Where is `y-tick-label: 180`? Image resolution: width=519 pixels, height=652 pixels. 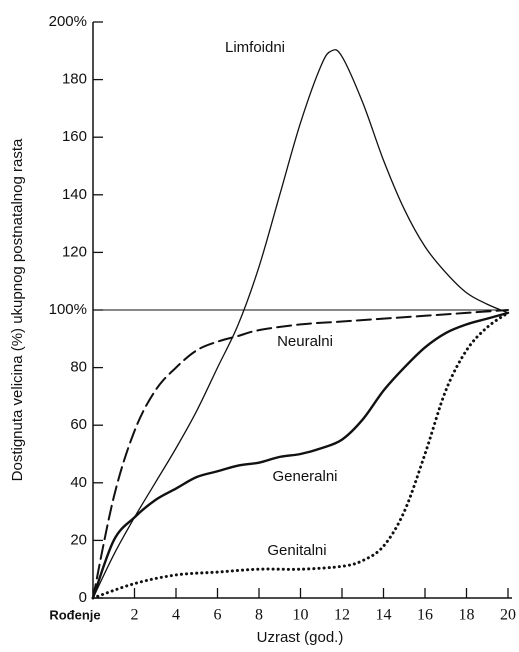 y-tick-label: 180 is located at coordinates (74, 79).